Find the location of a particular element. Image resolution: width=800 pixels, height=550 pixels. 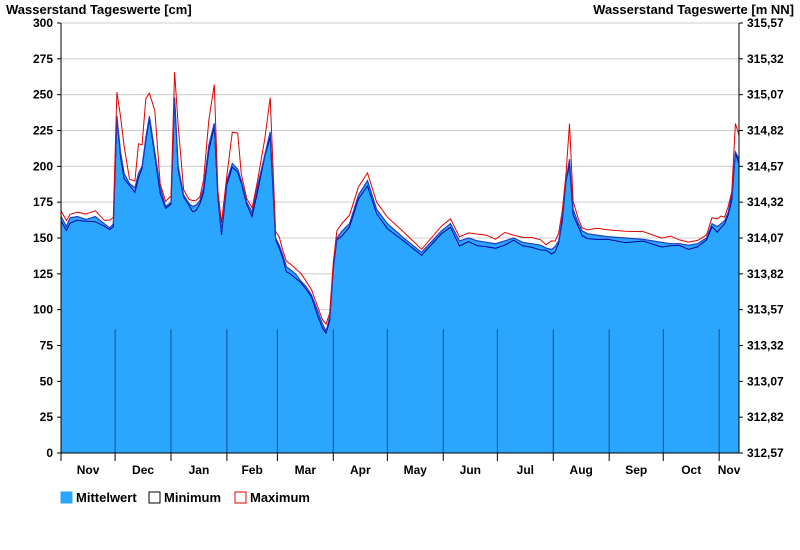

x-tick-label: Jun is located at coordinates (470, 470).